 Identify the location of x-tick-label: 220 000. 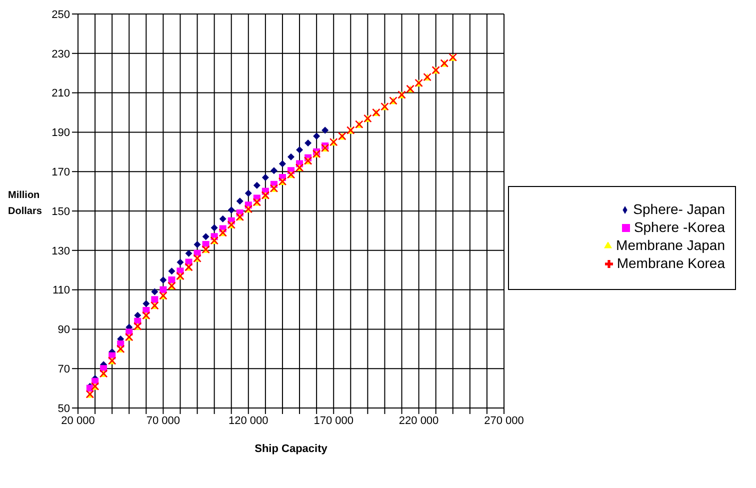
(418, 420).